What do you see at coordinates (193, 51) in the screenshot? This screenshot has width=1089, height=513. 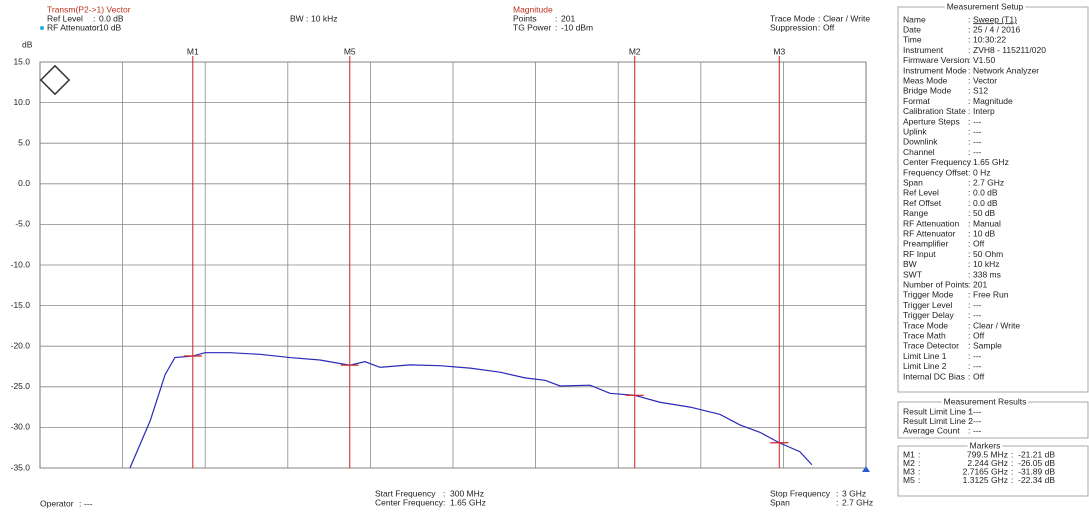 I see `marker-label: M1` at bounding box center [193, 51].